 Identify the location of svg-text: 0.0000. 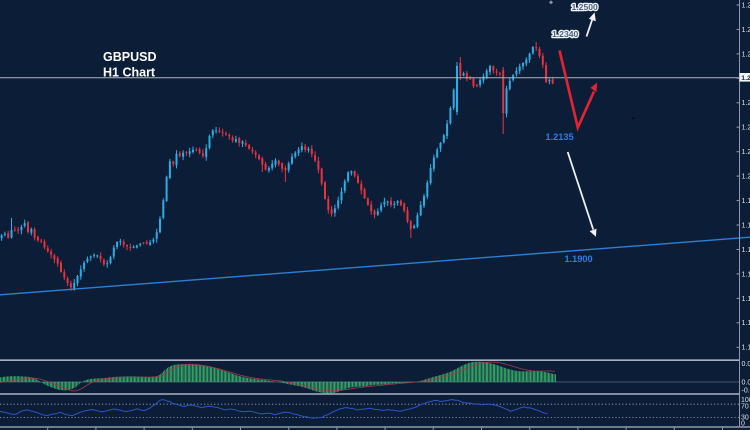
(746, 383).